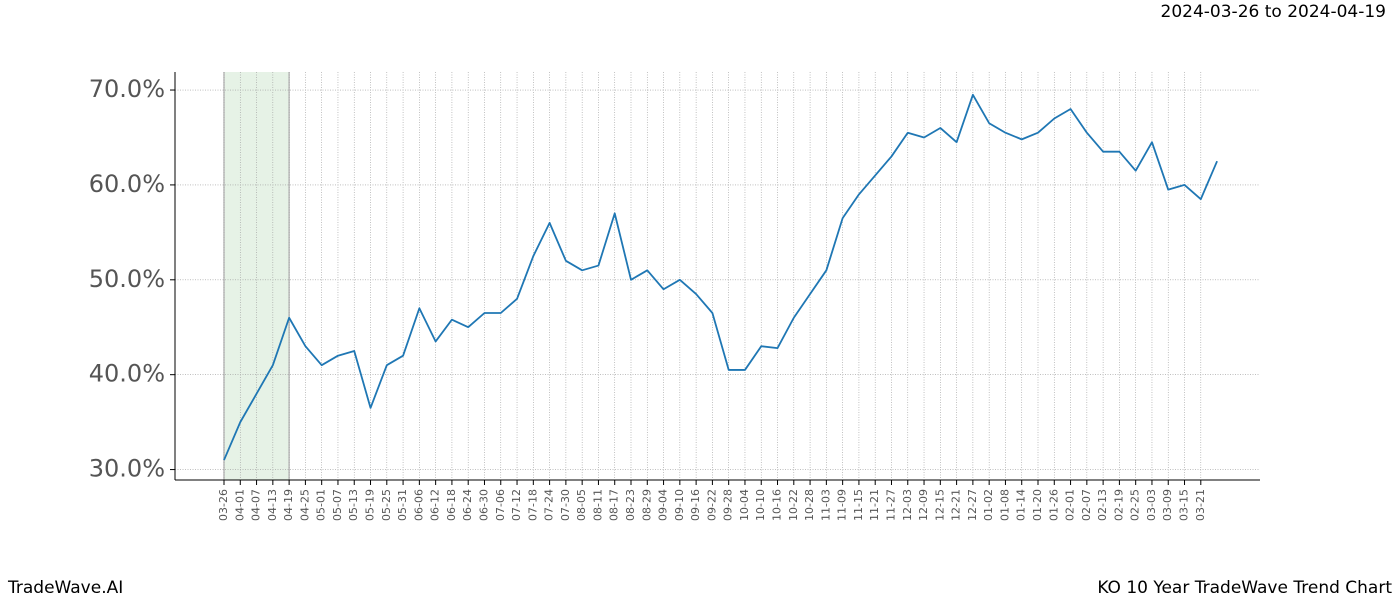  I want to click on x-tick-label: 07-06, so click(500, 505).